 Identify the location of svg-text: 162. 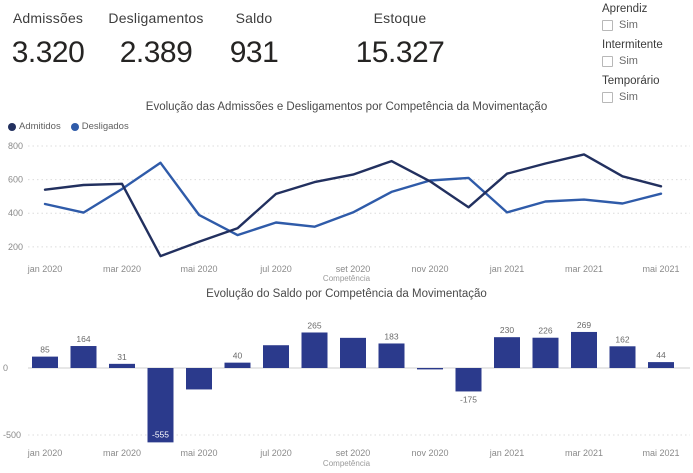
(622, 339).